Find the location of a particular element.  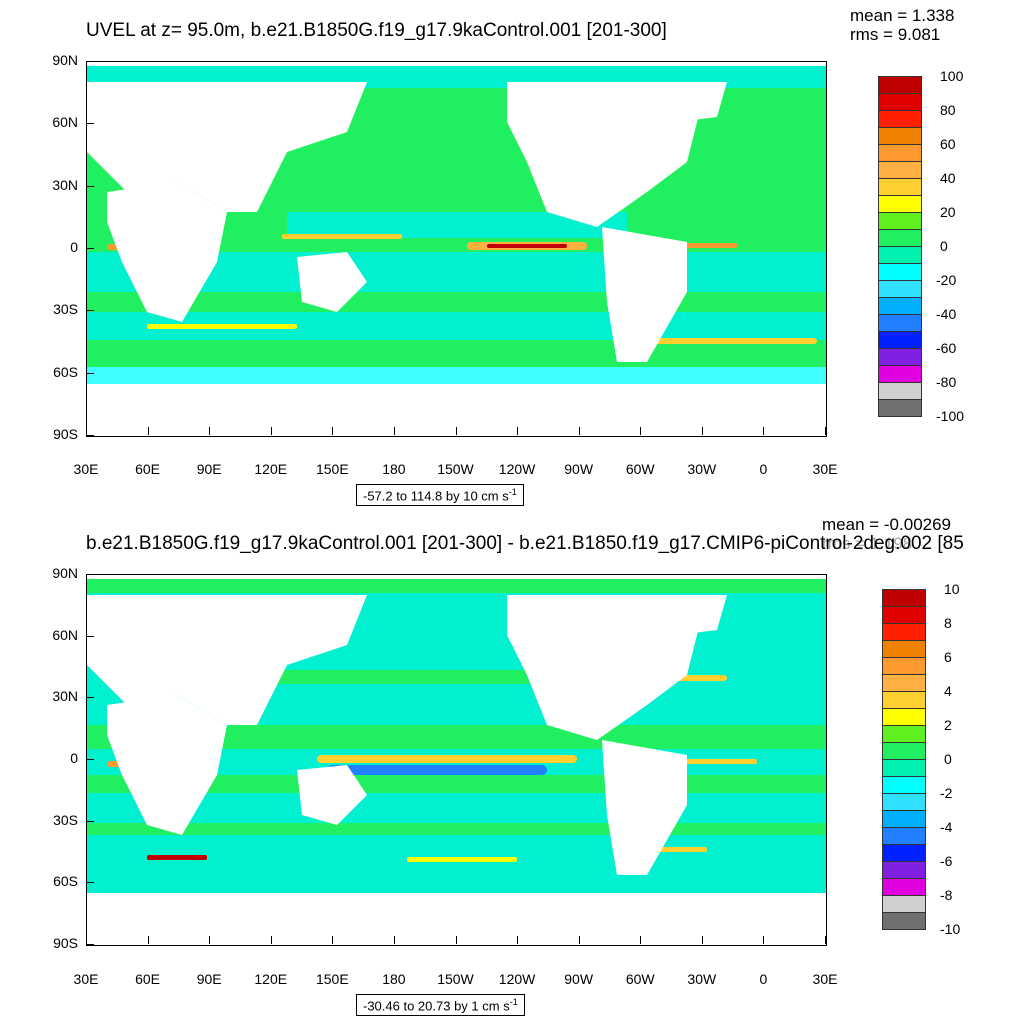

bottom-colorbar: 10 8 6 4 2 0 -2 -4 -6 -8 -10 is located at coordinates (921, 759).